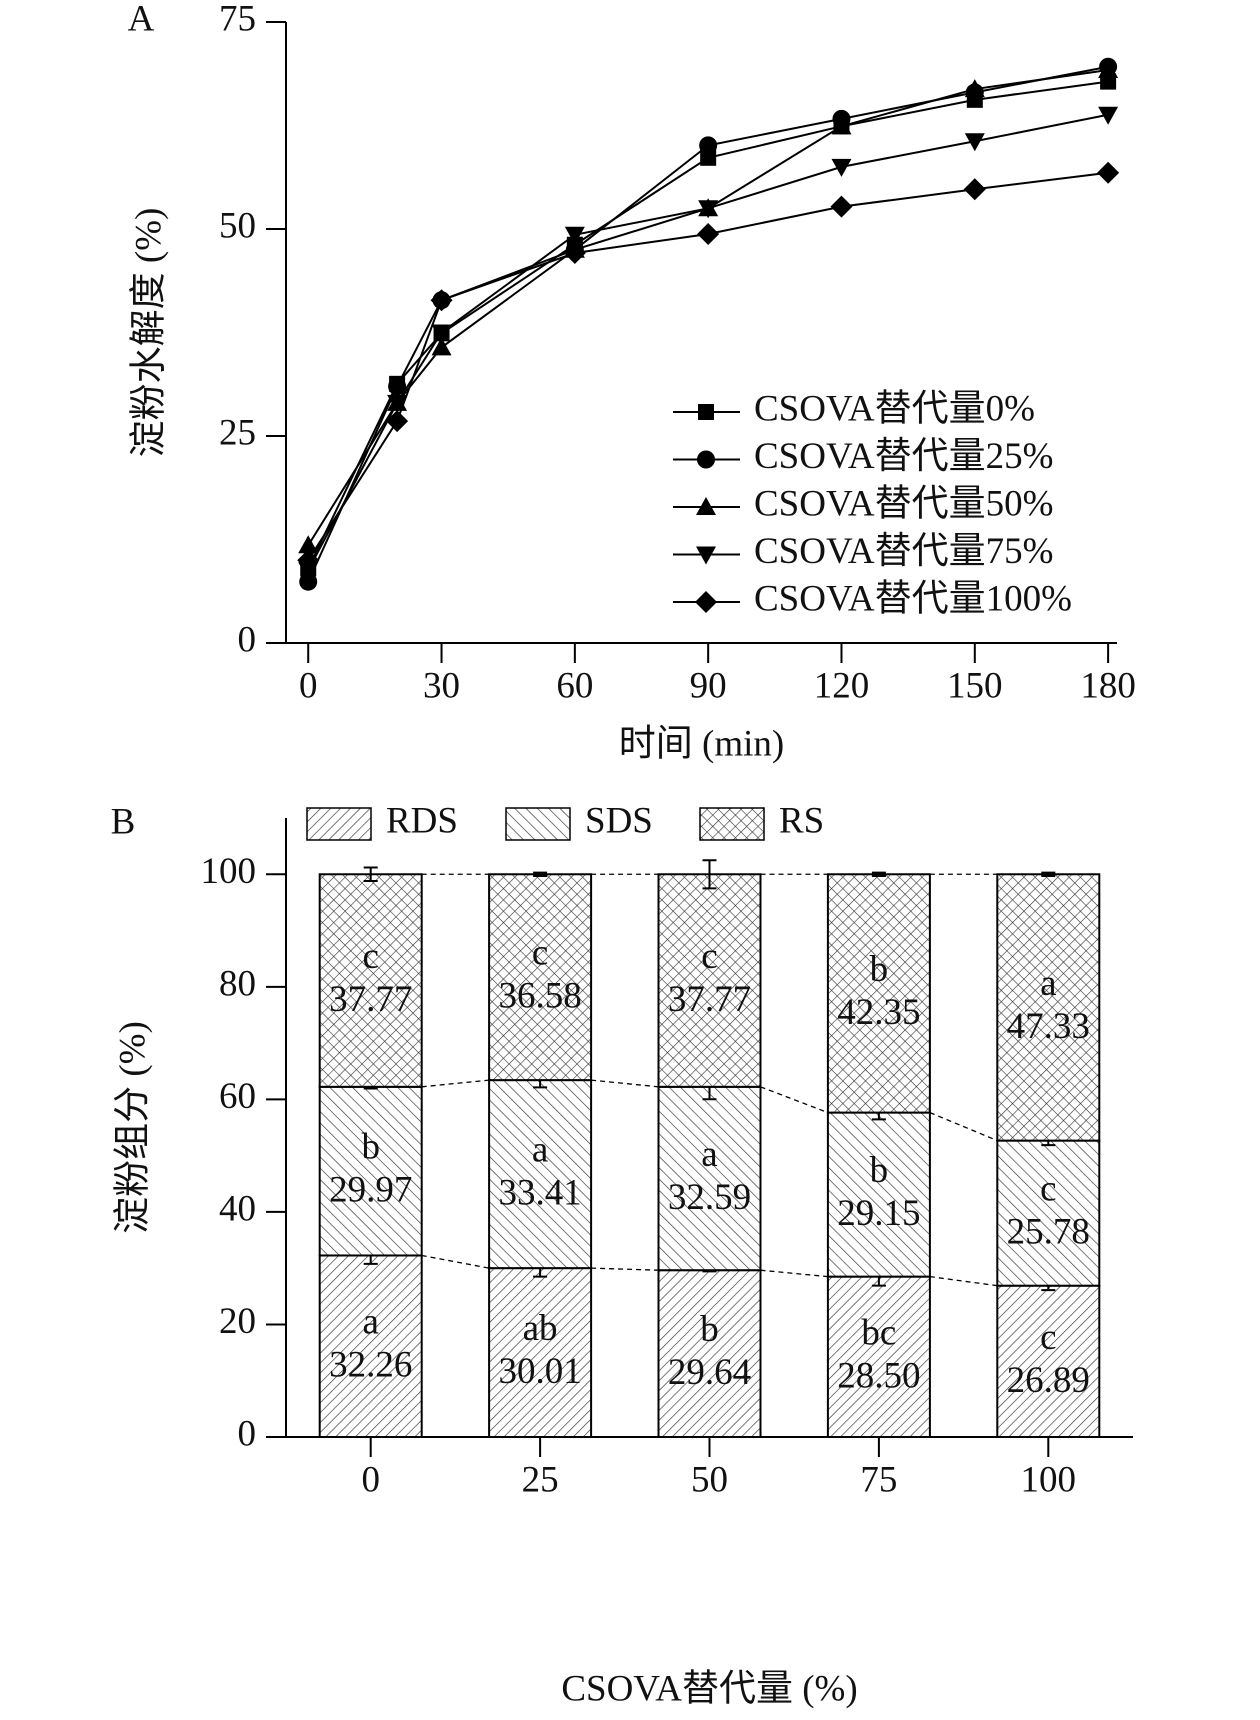 This screenshot has height=1720, width=1260. What do you see at coordinates (903, 551) in the screenshot?
I see `legend-label: CSOVA替代量75%` at bounding box center [903, 551].